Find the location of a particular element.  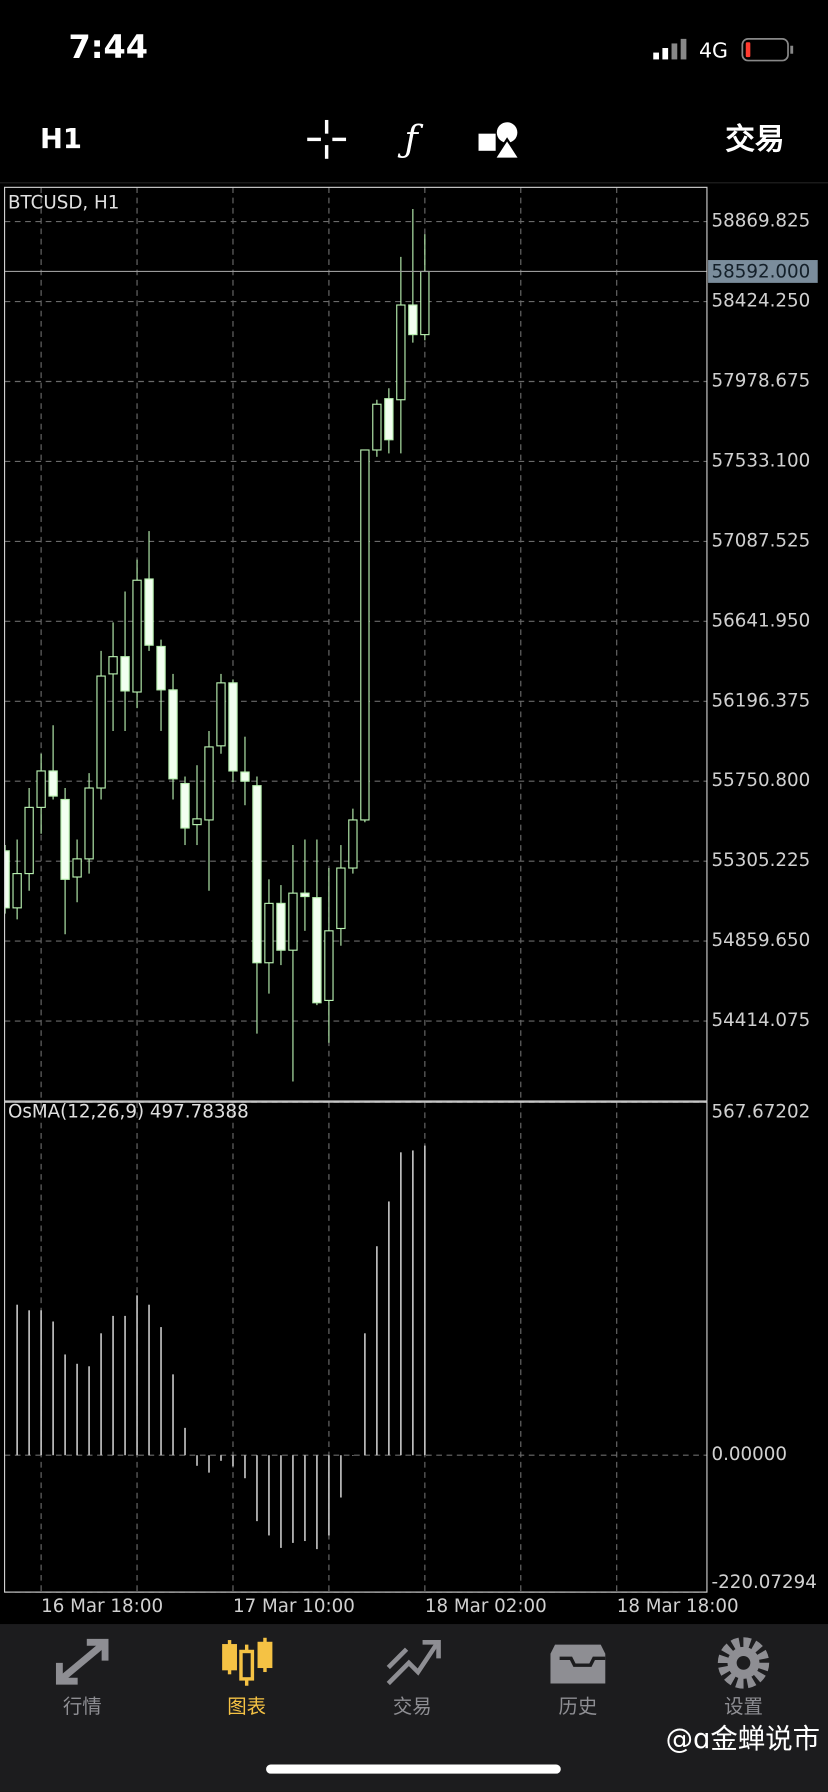

tab-label: 设置 is located at coordinates (743, 1706).